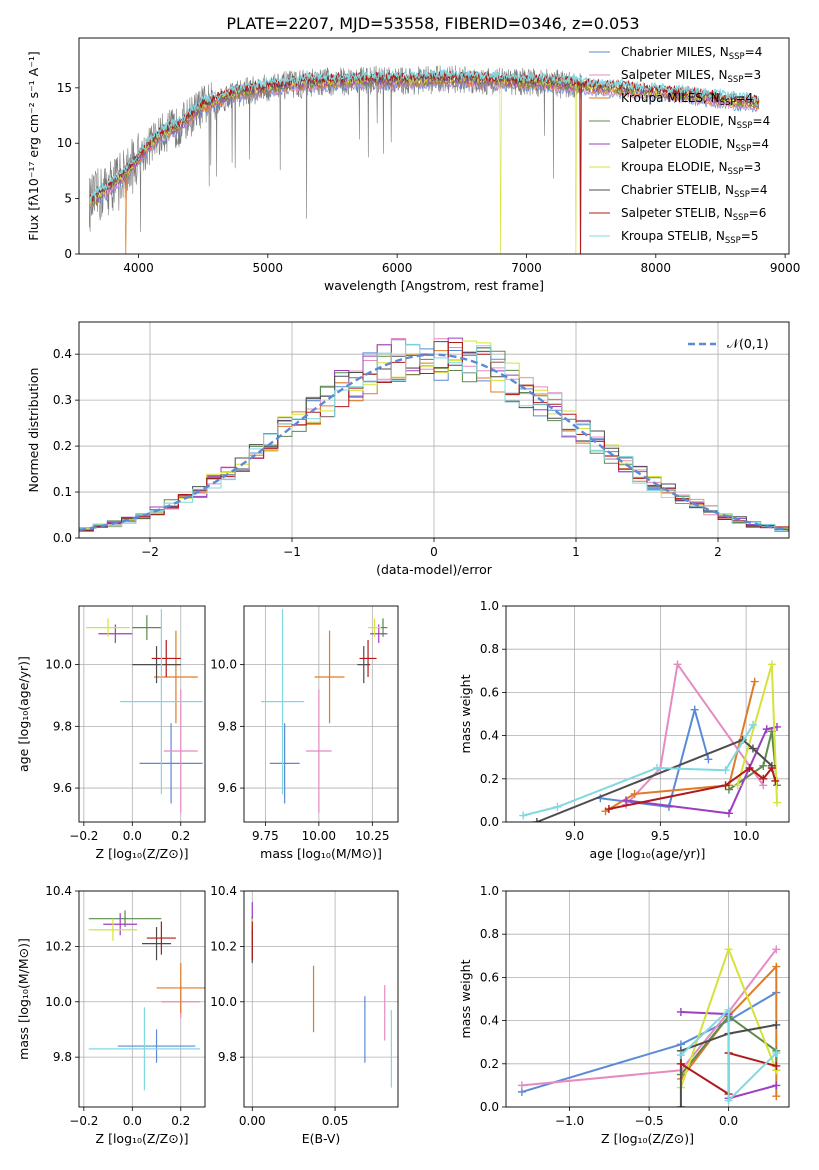 This screenshot has height=1170, width=819. Describe the element at coordinates (746, 836) in the screenshot. I see `x-tick-label: 10.0` at that location.